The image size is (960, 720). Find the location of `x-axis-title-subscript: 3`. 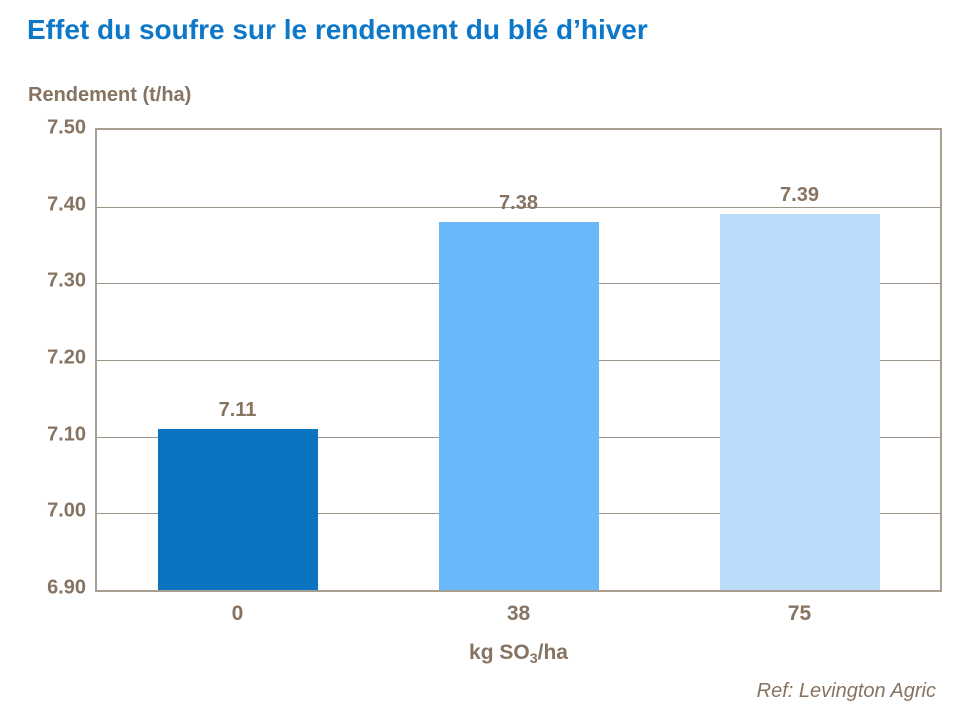

x-axis-title-subscript: 3 is located at coordinates (533, 658).